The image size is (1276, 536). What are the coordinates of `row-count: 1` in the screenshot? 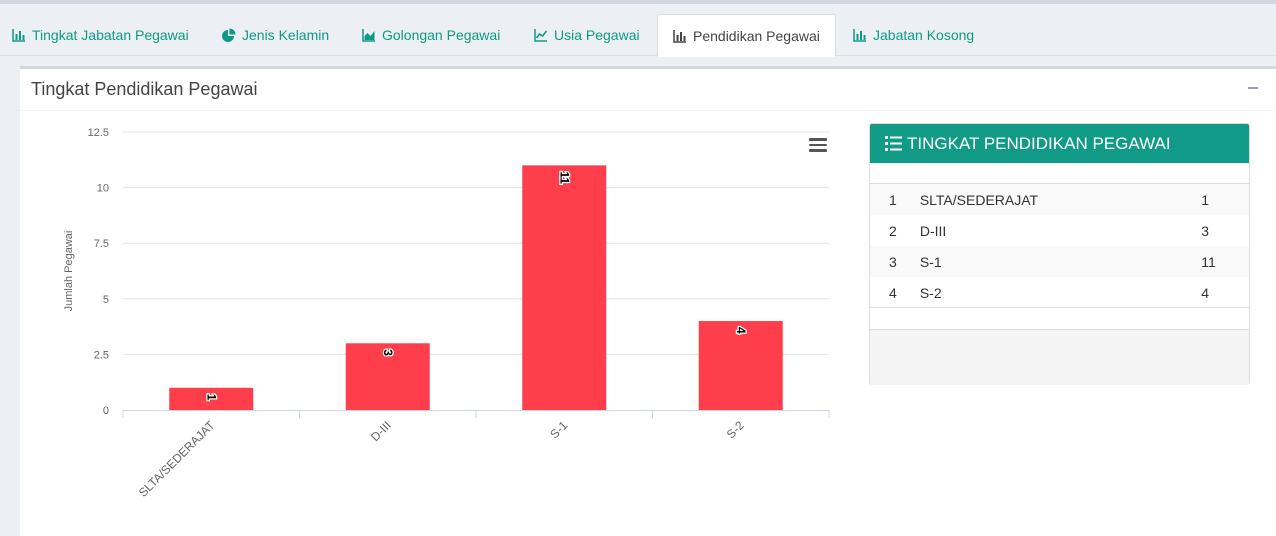 It's located at (1205, 199).